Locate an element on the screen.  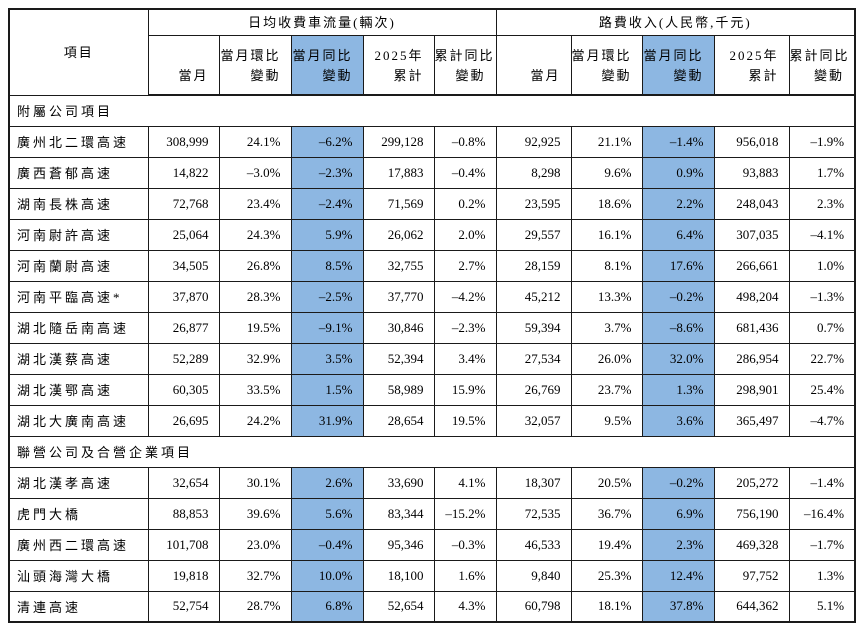
value-cell: 1.0% is located at coordinates (822, 265).